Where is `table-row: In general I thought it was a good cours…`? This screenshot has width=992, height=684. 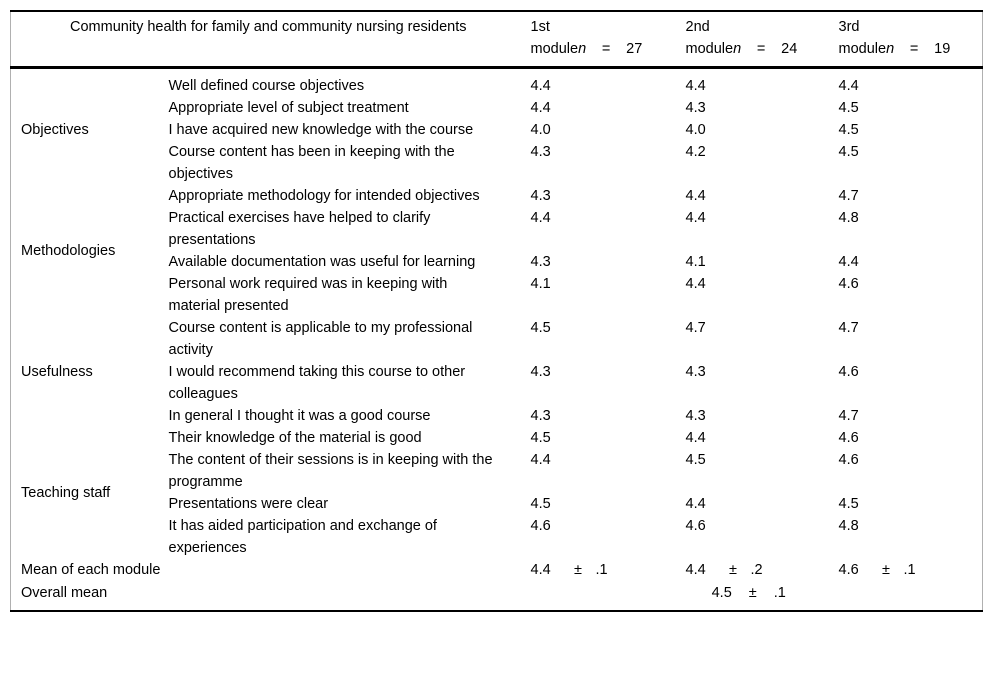 table-row: In general I thought it was a good cours… is located at coordinates (497, 416).